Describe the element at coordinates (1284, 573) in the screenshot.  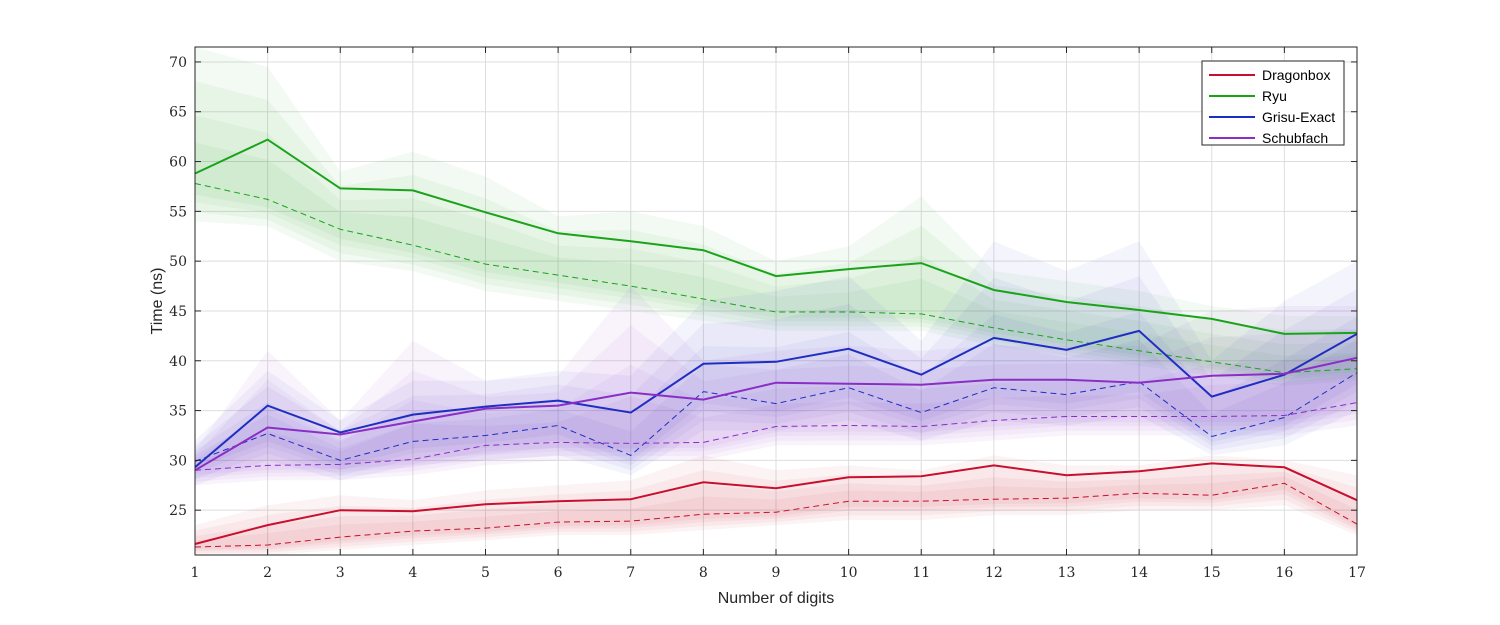
I see `x-tick-label: 16` at that location.